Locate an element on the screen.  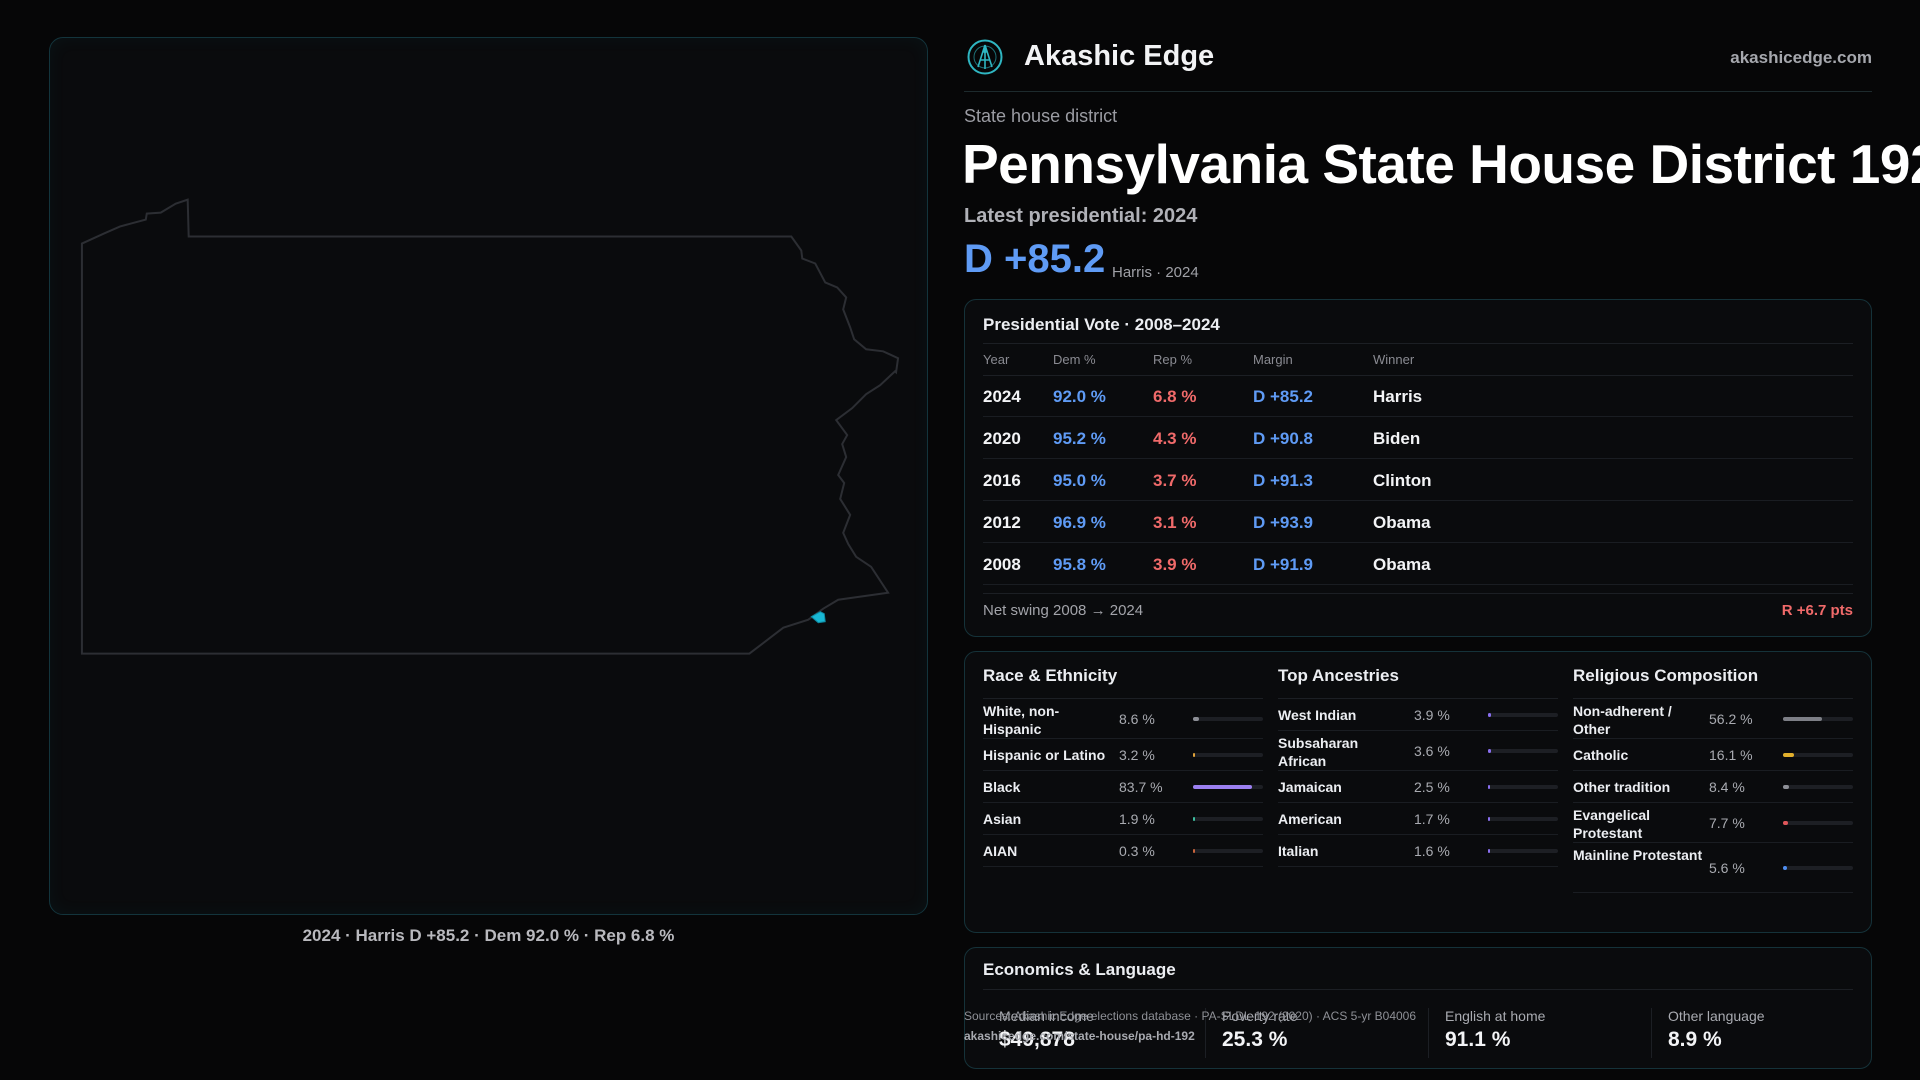
list-item: White, non-Hispanic 8.6 % is located at coordinates (1123, 719).